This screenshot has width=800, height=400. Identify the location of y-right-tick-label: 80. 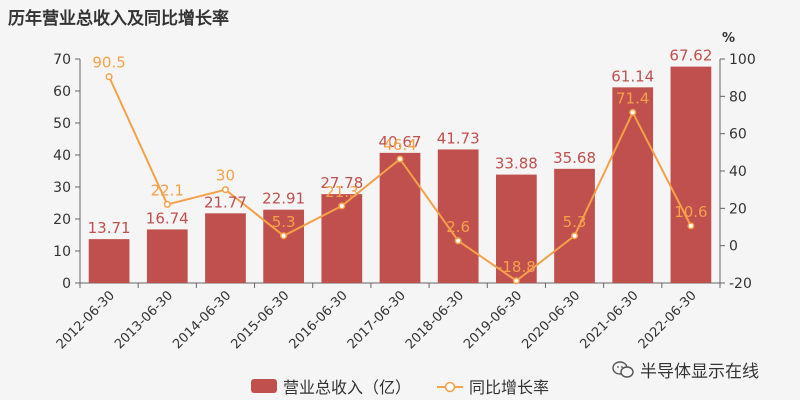
(738, 97).